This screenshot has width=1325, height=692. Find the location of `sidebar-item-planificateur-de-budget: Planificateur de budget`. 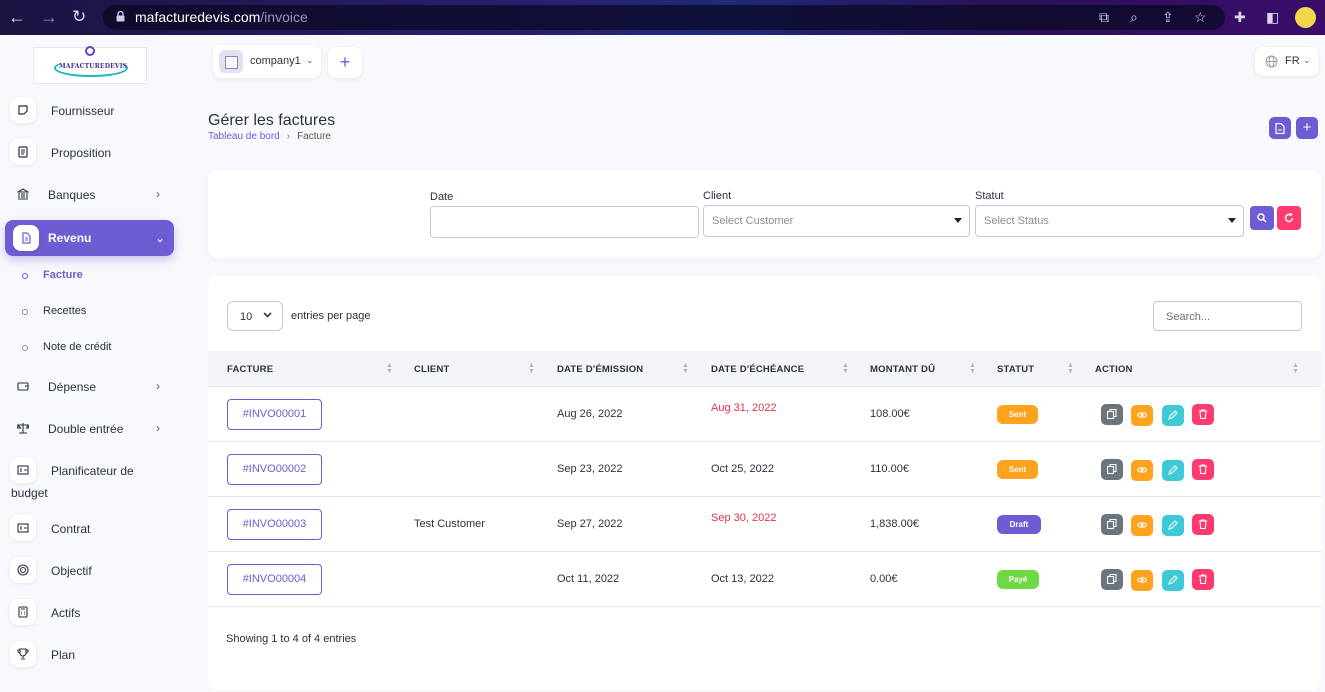

sidebar-item-planificateur-de-budget: Planificateur de budget is located at coordinates (92, 478).